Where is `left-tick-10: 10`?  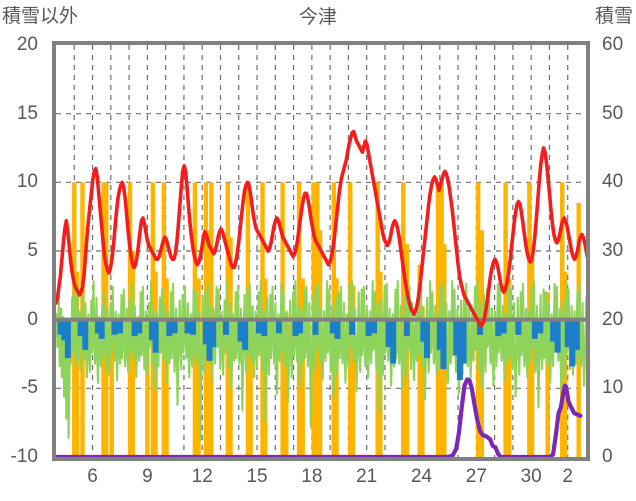
left-tick-10: 10 is located at coordinates (27, 182).